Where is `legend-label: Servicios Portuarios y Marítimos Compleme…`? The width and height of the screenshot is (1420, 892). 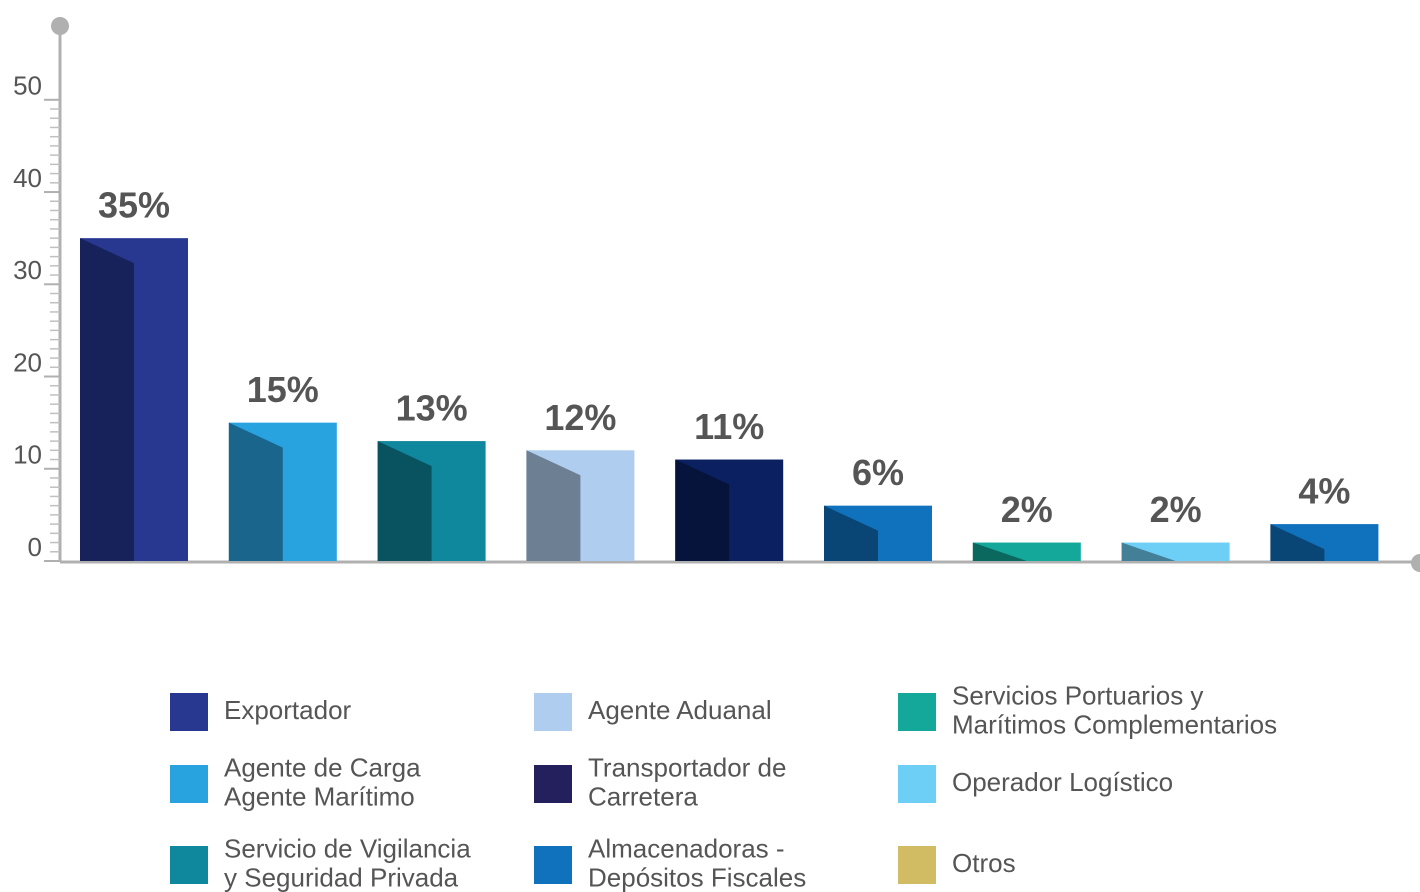 legend-label: Servicios Portuarios y Marítimos Compleme… is located at coordinates (1114, 709).